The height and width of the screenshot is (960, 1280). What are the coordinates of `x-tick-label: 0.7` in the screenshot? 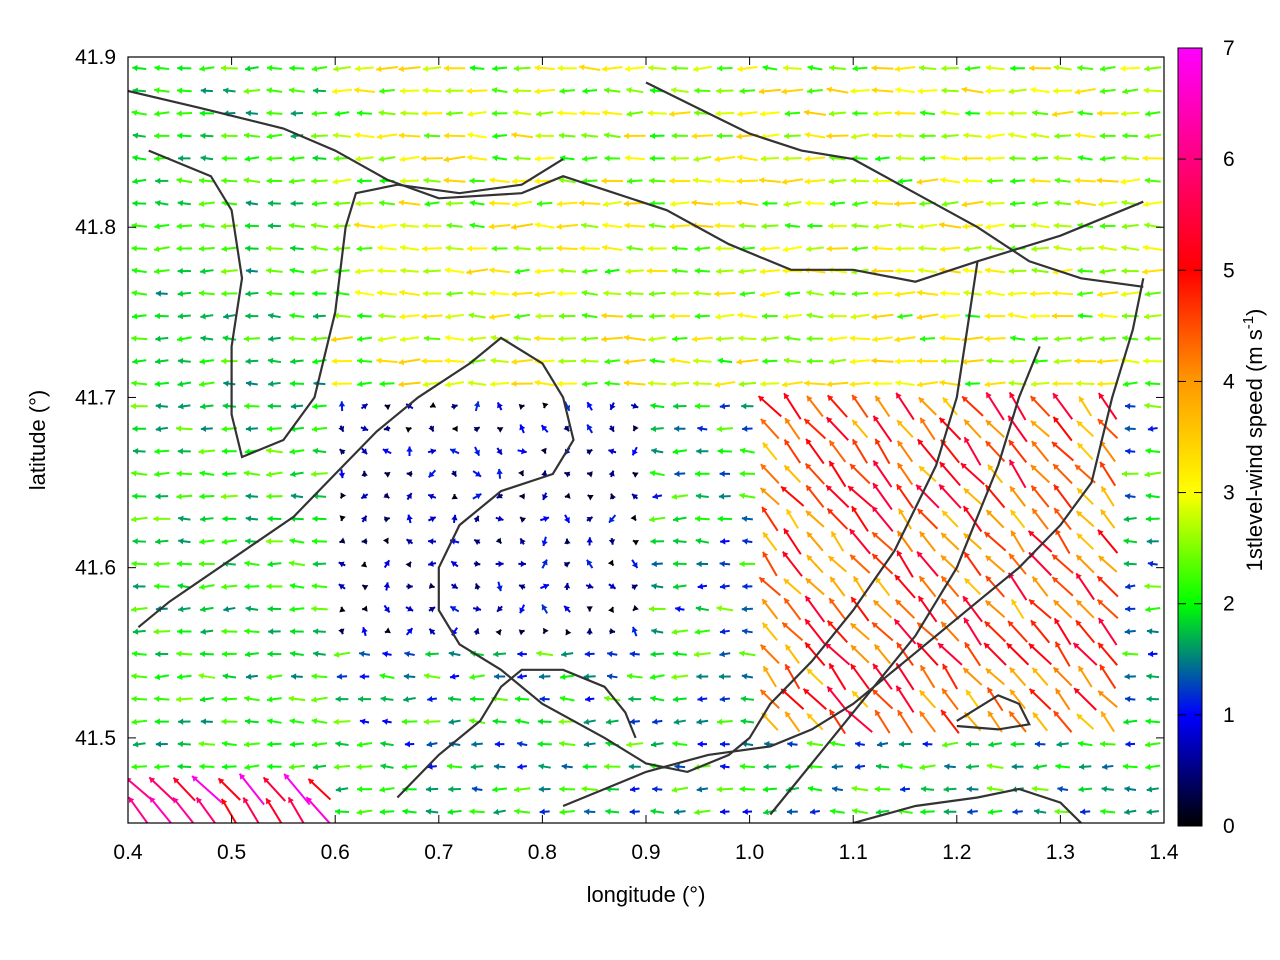 It's located at (438, 852).